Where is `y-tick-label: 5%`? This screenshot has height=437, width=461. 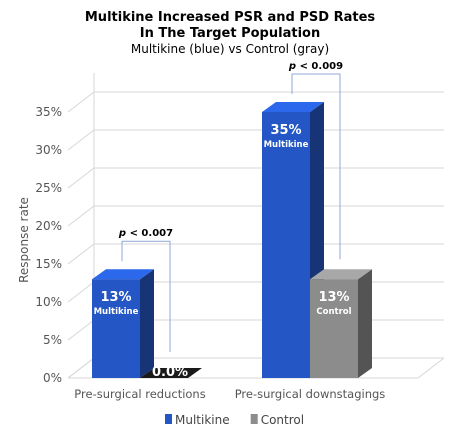
y-tick-label: 5% is located at coordinates (52, 340).